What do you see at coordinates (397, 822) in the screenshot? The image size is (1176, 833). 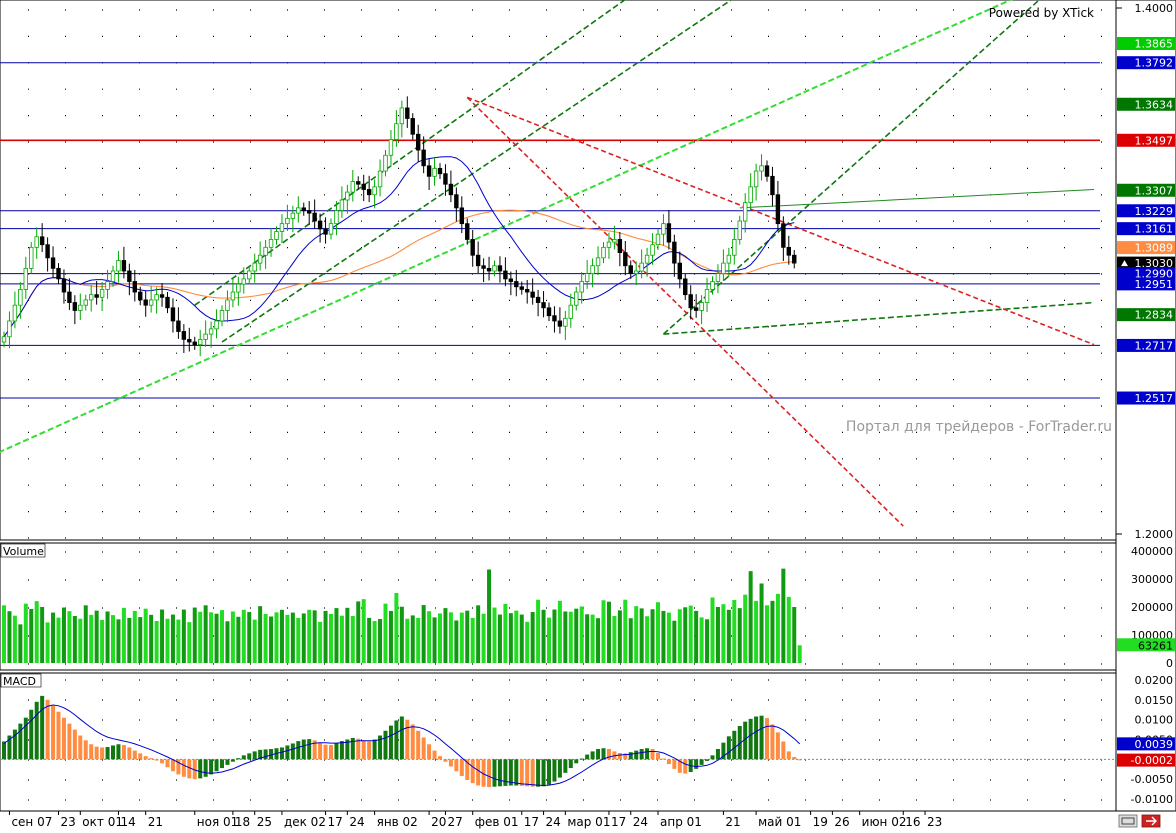 I see `time-label: янв 02` at bounding box center [397, 822].